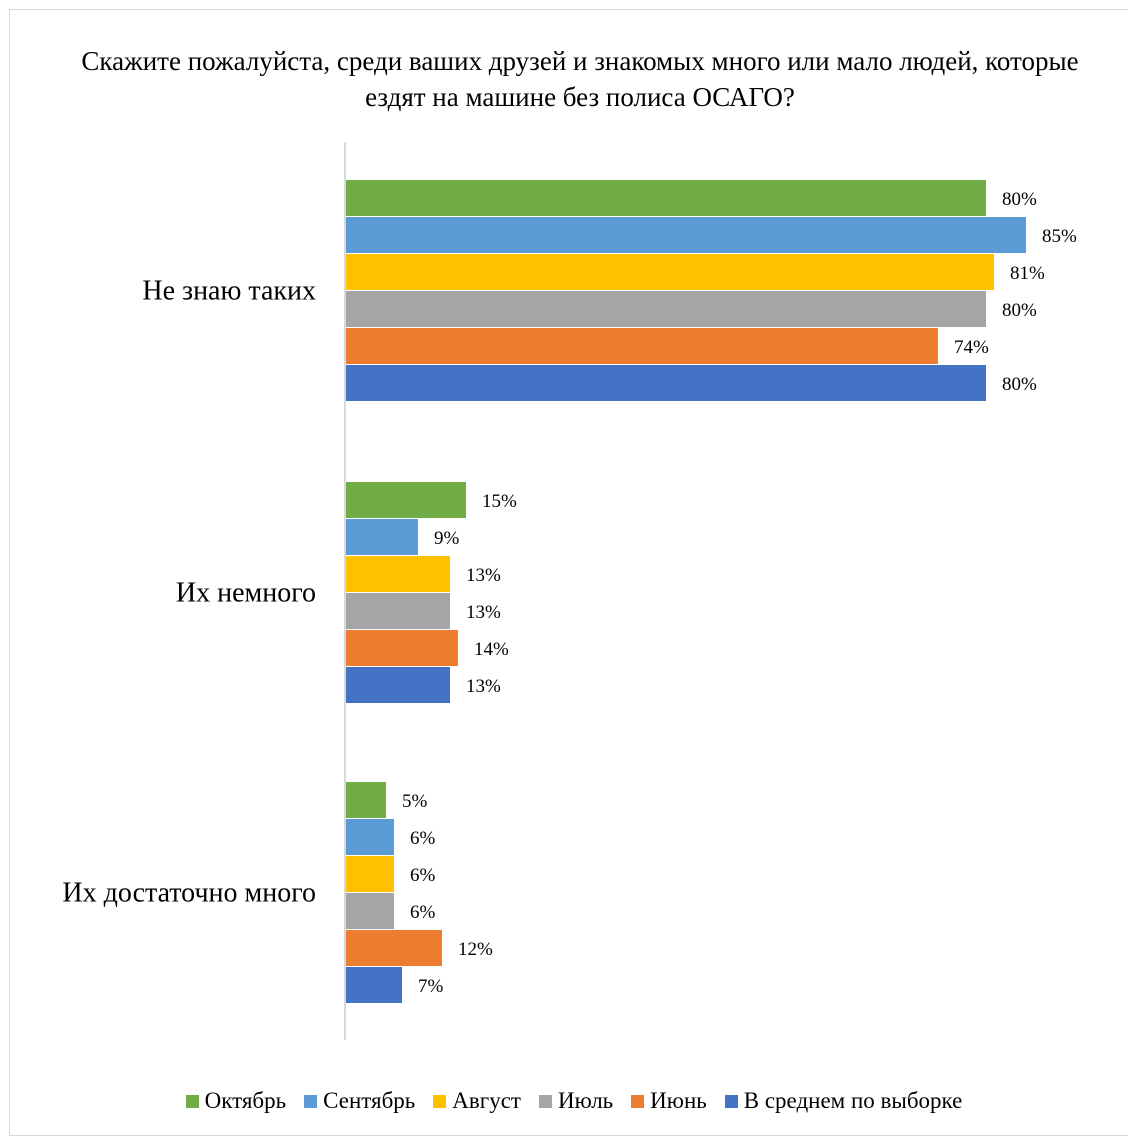 This screenshot has width=1128, height=1137. What do you see at coordinates (499, 501) in the screenshot?
I see `data-label: 15%` at bounding box center [499, 501].